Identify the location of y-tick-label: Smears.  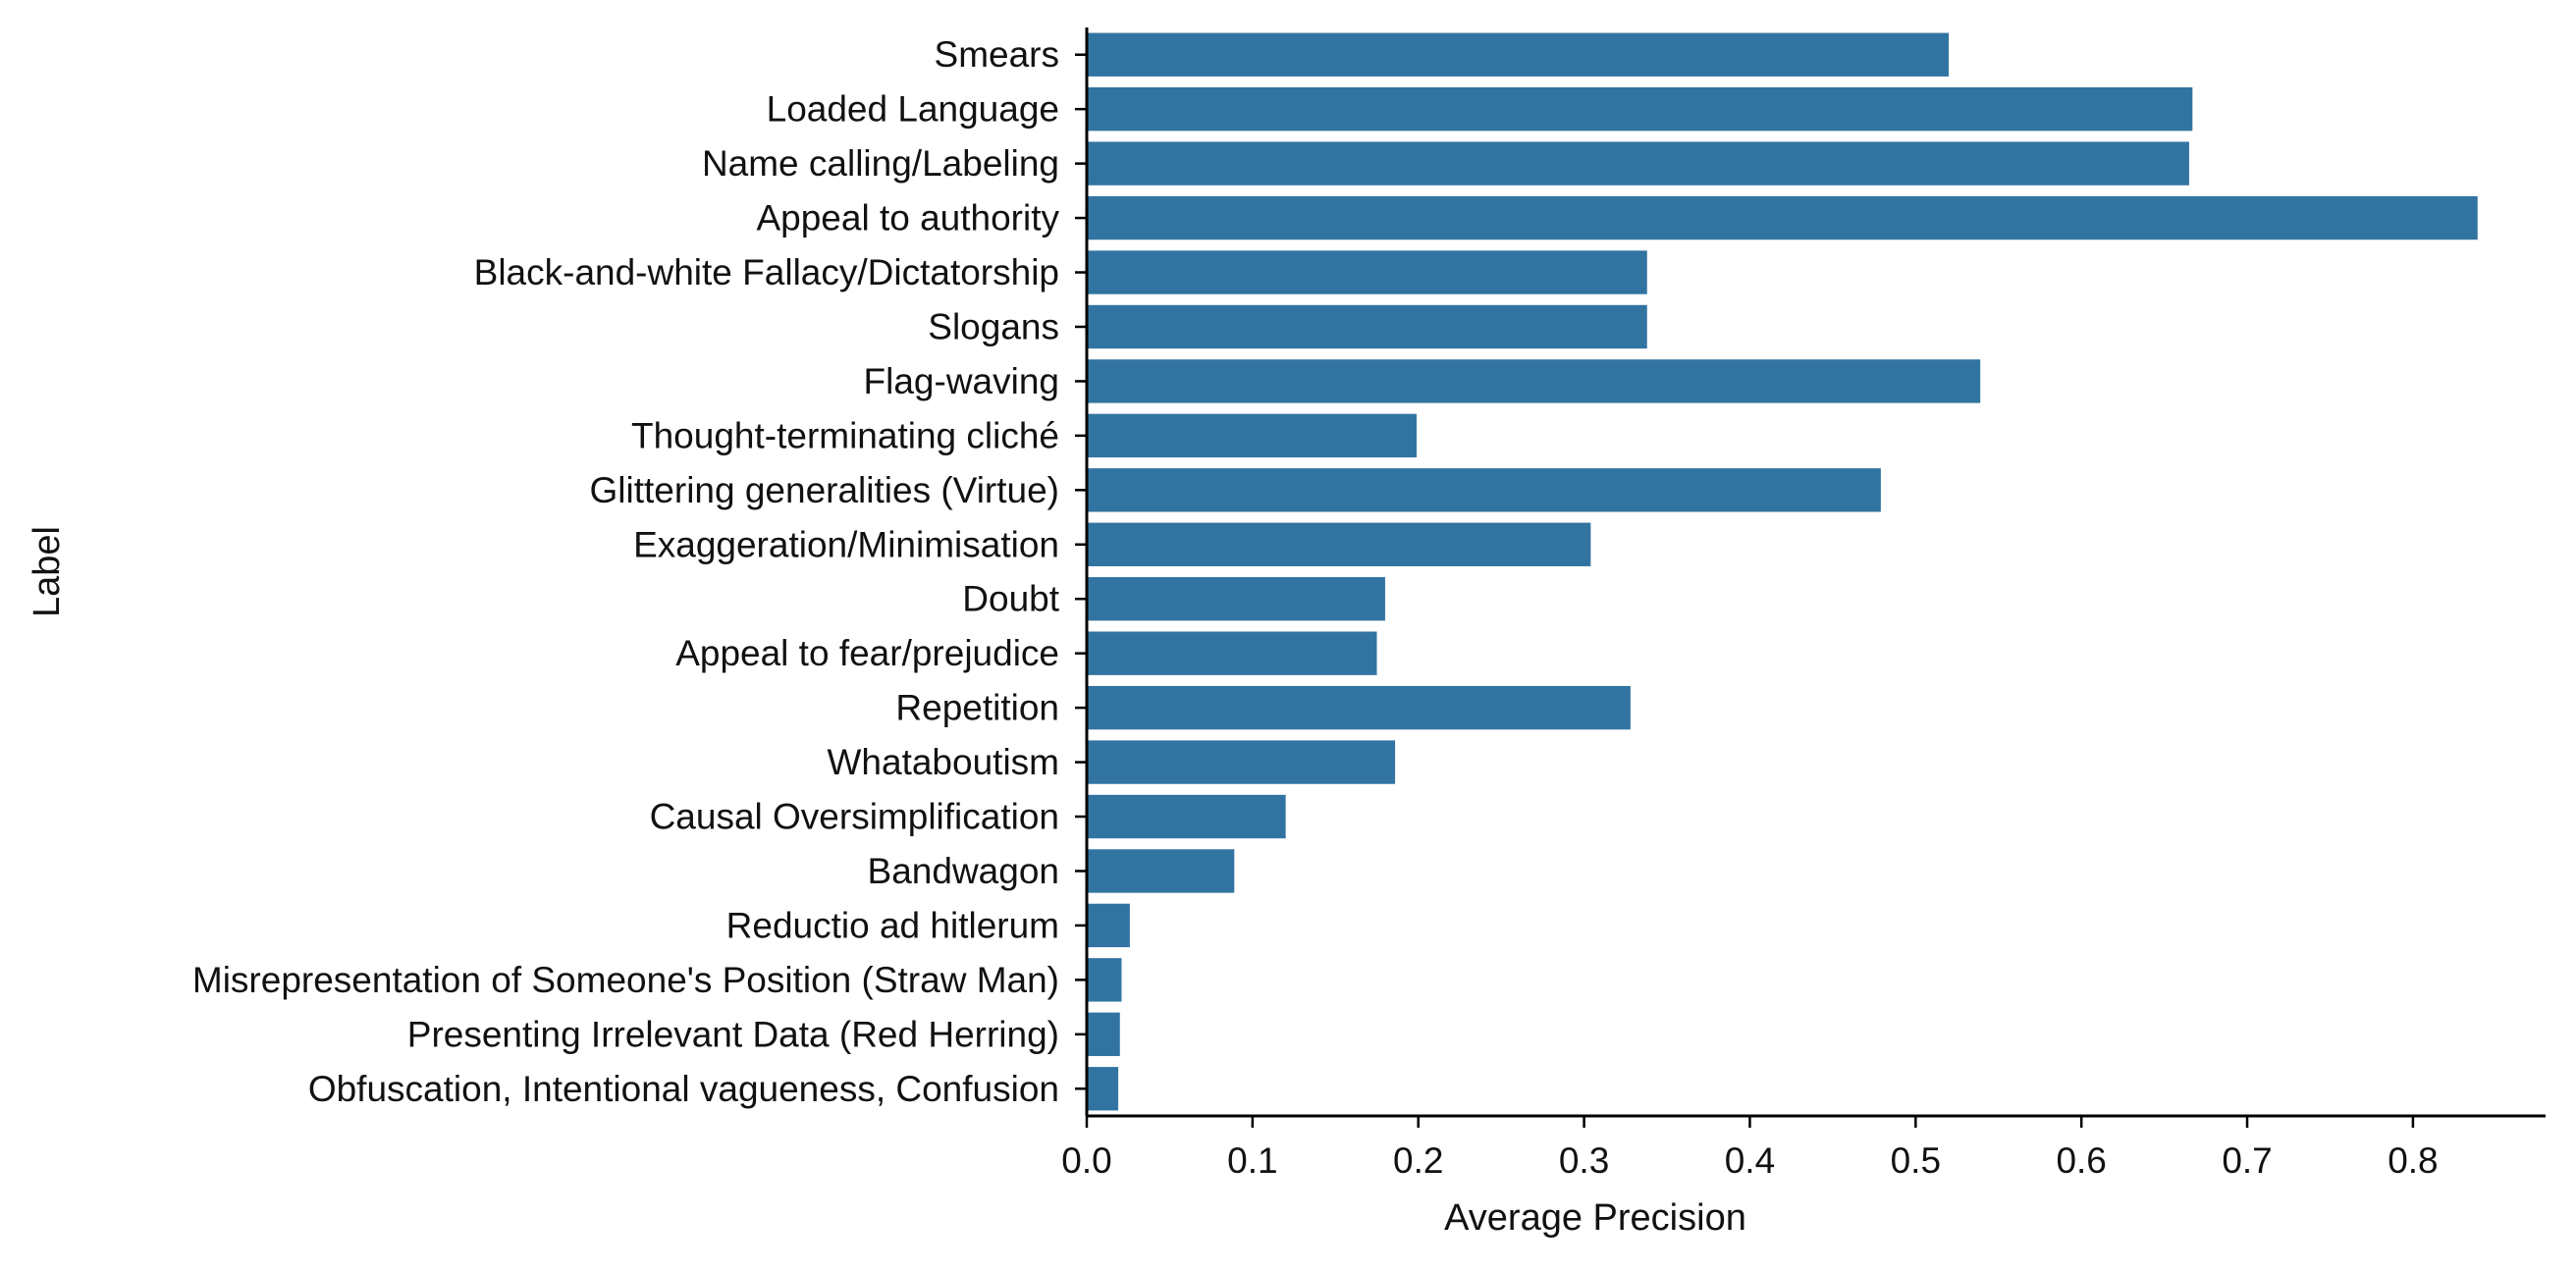
(997, 54).